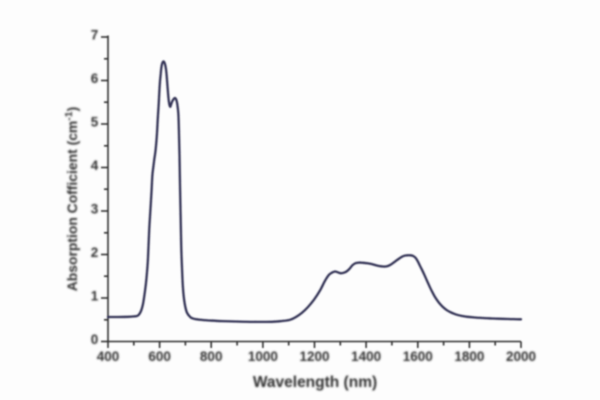 This screenshot has width=600, height=400. I want to click on svg-text: 3, so click(95, 208).